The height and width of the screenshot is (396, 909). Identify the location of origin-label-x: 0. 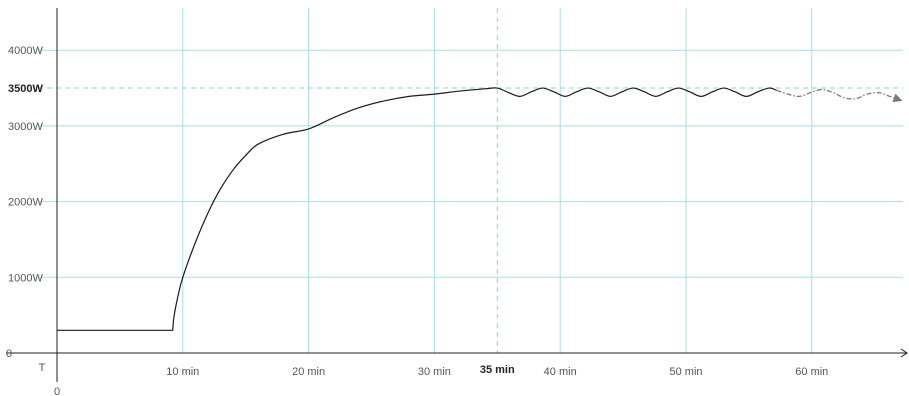
(57, 391).